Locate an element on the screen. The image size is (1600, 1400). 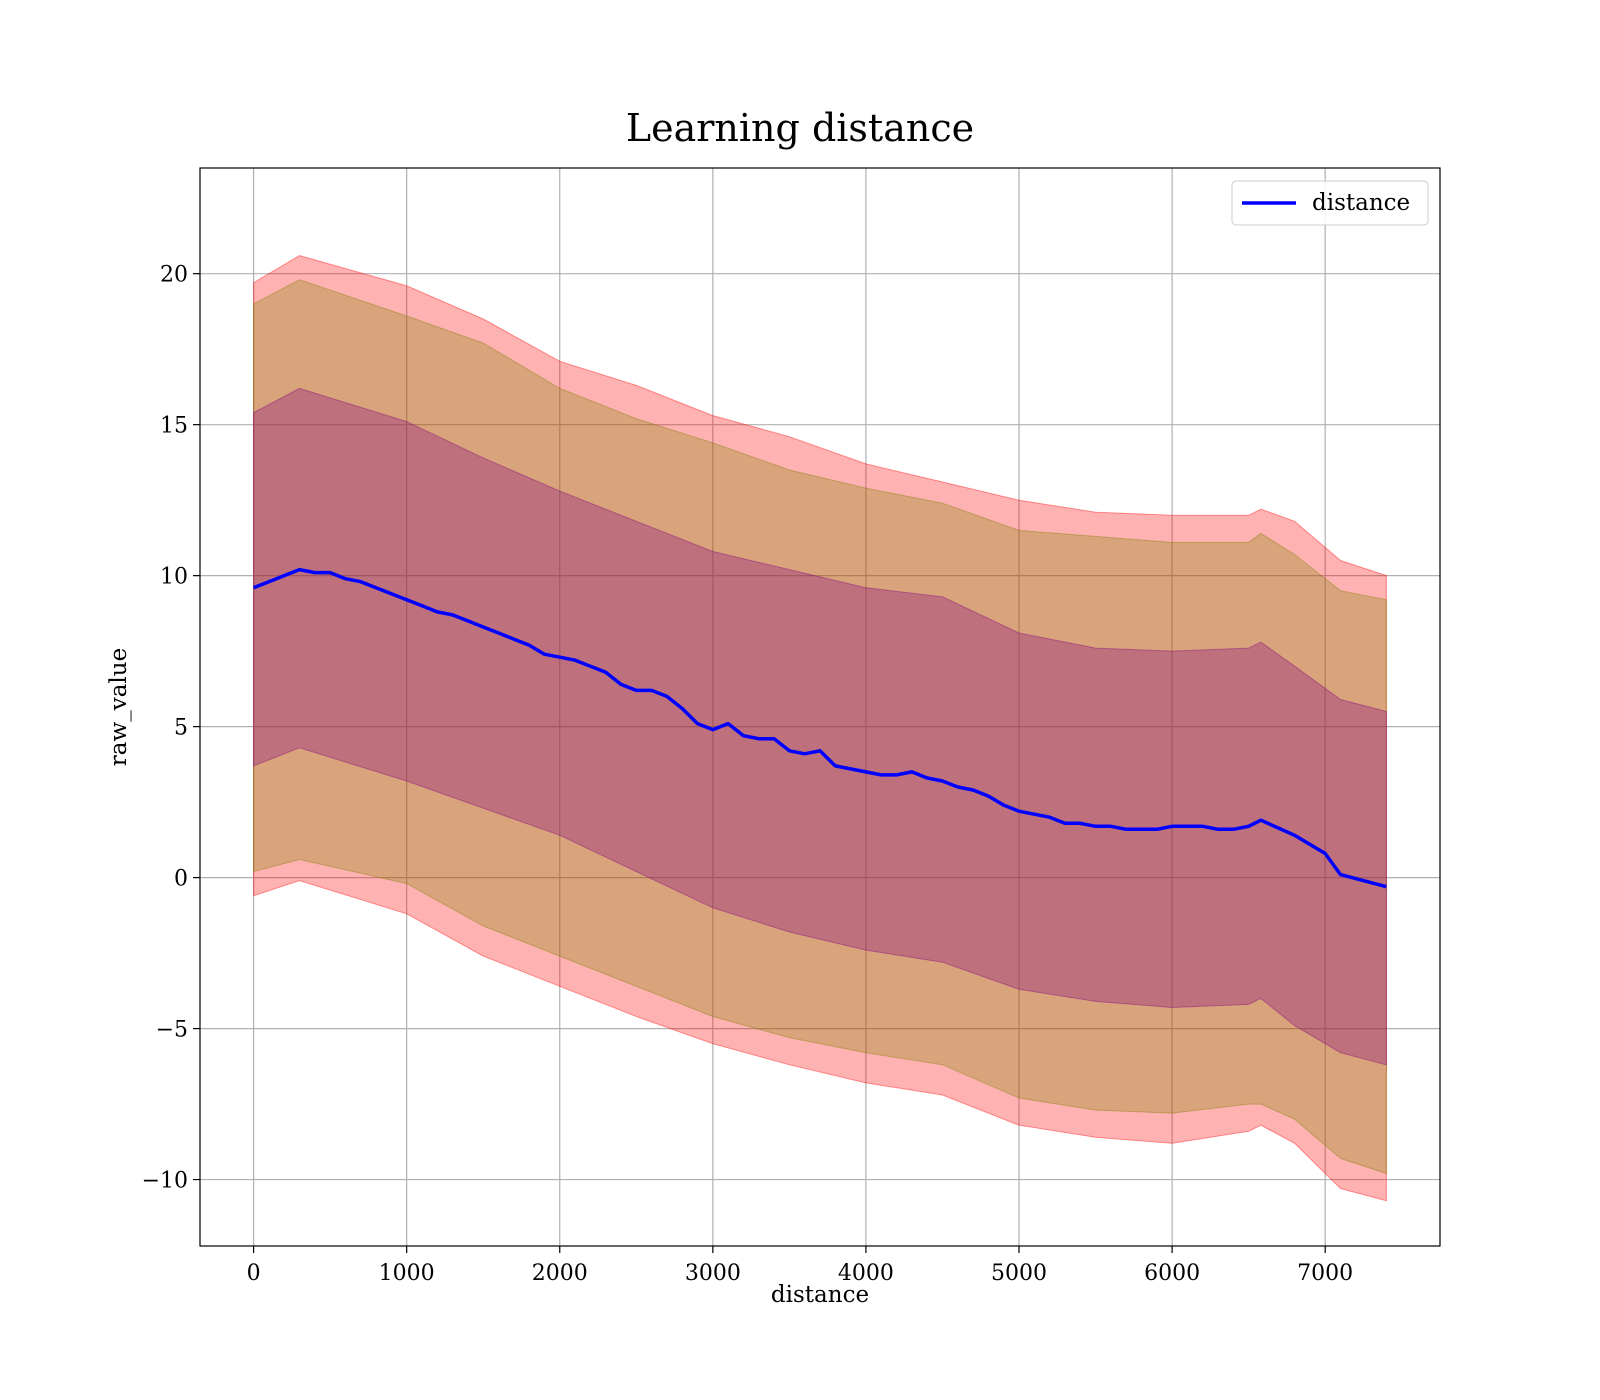
x-tick-label: 1000 is located at coordinates (407, 1273).